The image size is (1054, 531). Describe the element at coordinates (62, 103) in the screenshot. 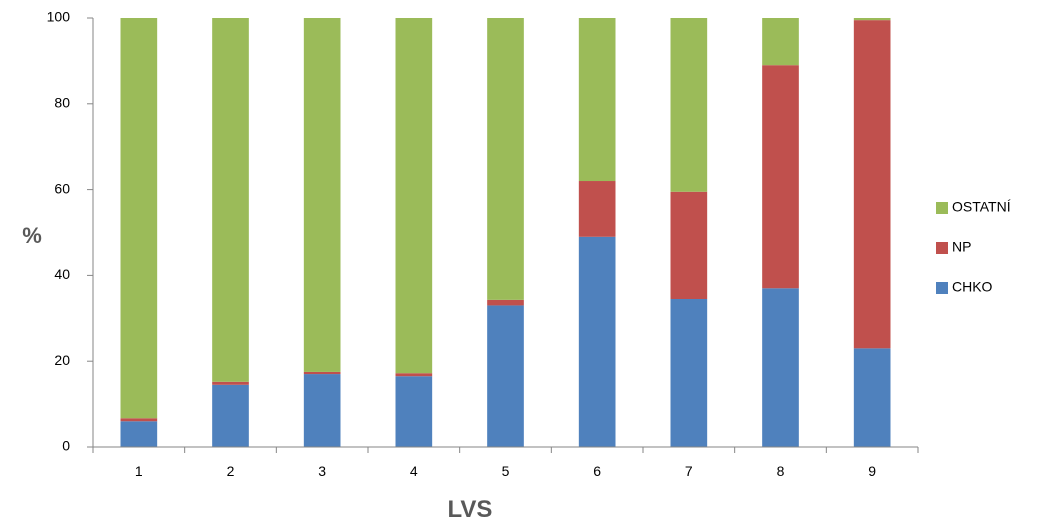

I see `y-tick-label: 80` at that location.